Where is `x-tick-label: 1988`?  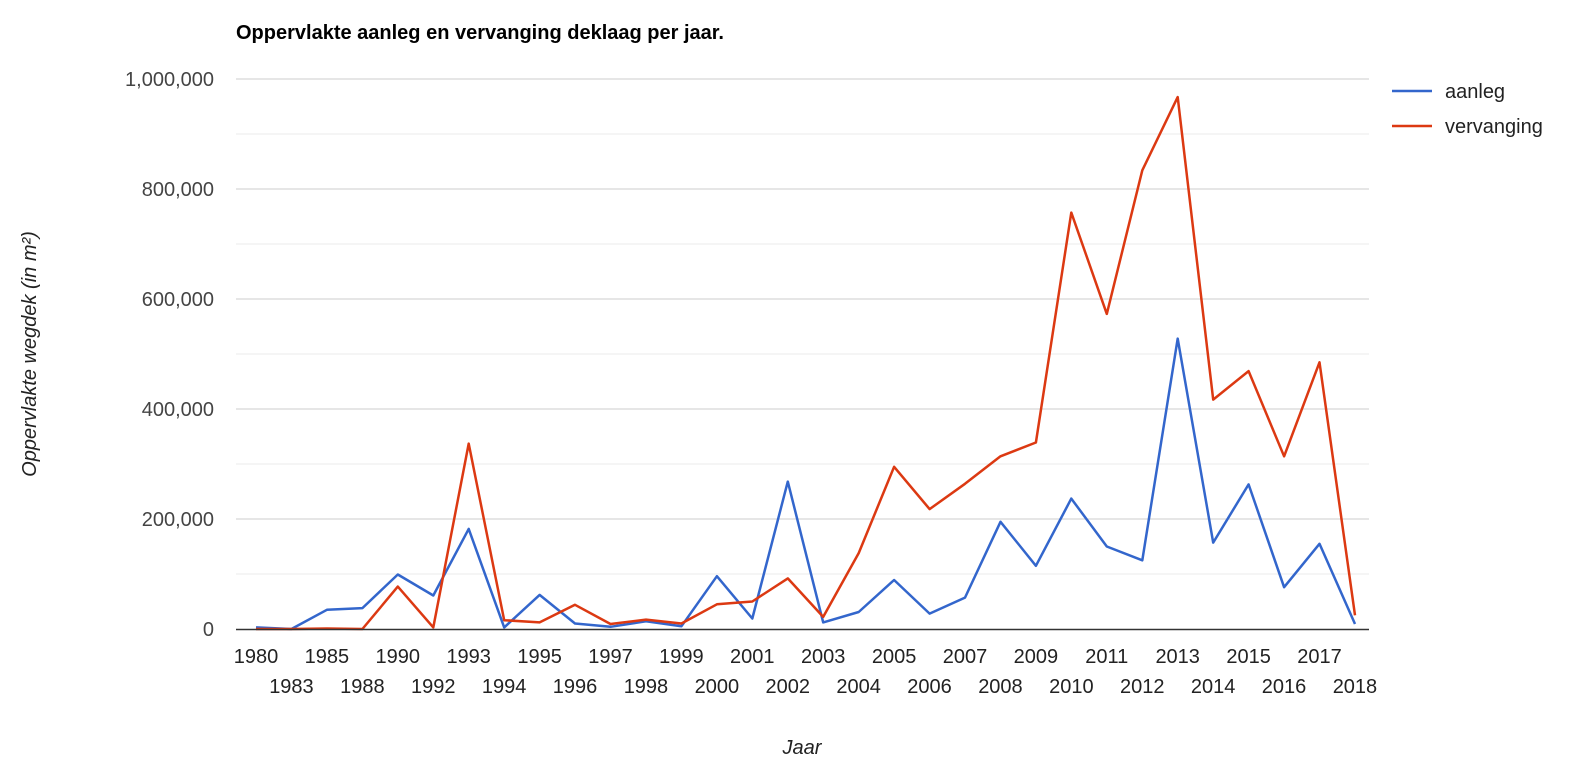
x-tick-label: 1988 is located at coordinates (362, 687).